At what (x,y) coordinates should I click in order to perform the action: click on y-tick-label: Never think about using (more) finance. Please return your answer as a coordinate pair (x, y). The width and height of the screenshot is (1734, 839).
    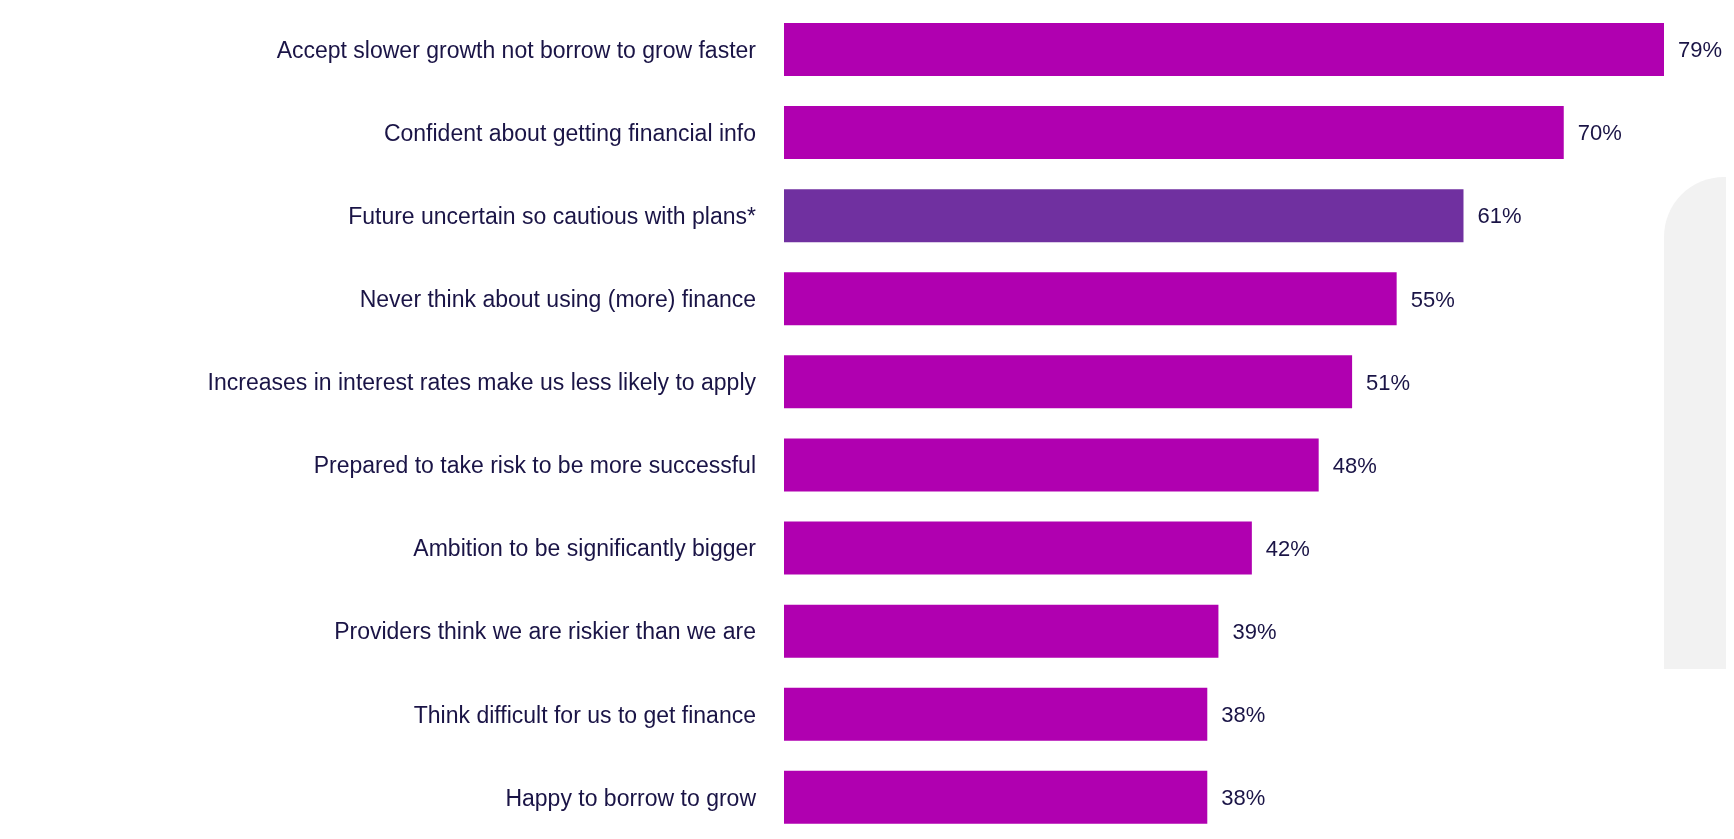
    Looking at the image, I should click on (557, 299).